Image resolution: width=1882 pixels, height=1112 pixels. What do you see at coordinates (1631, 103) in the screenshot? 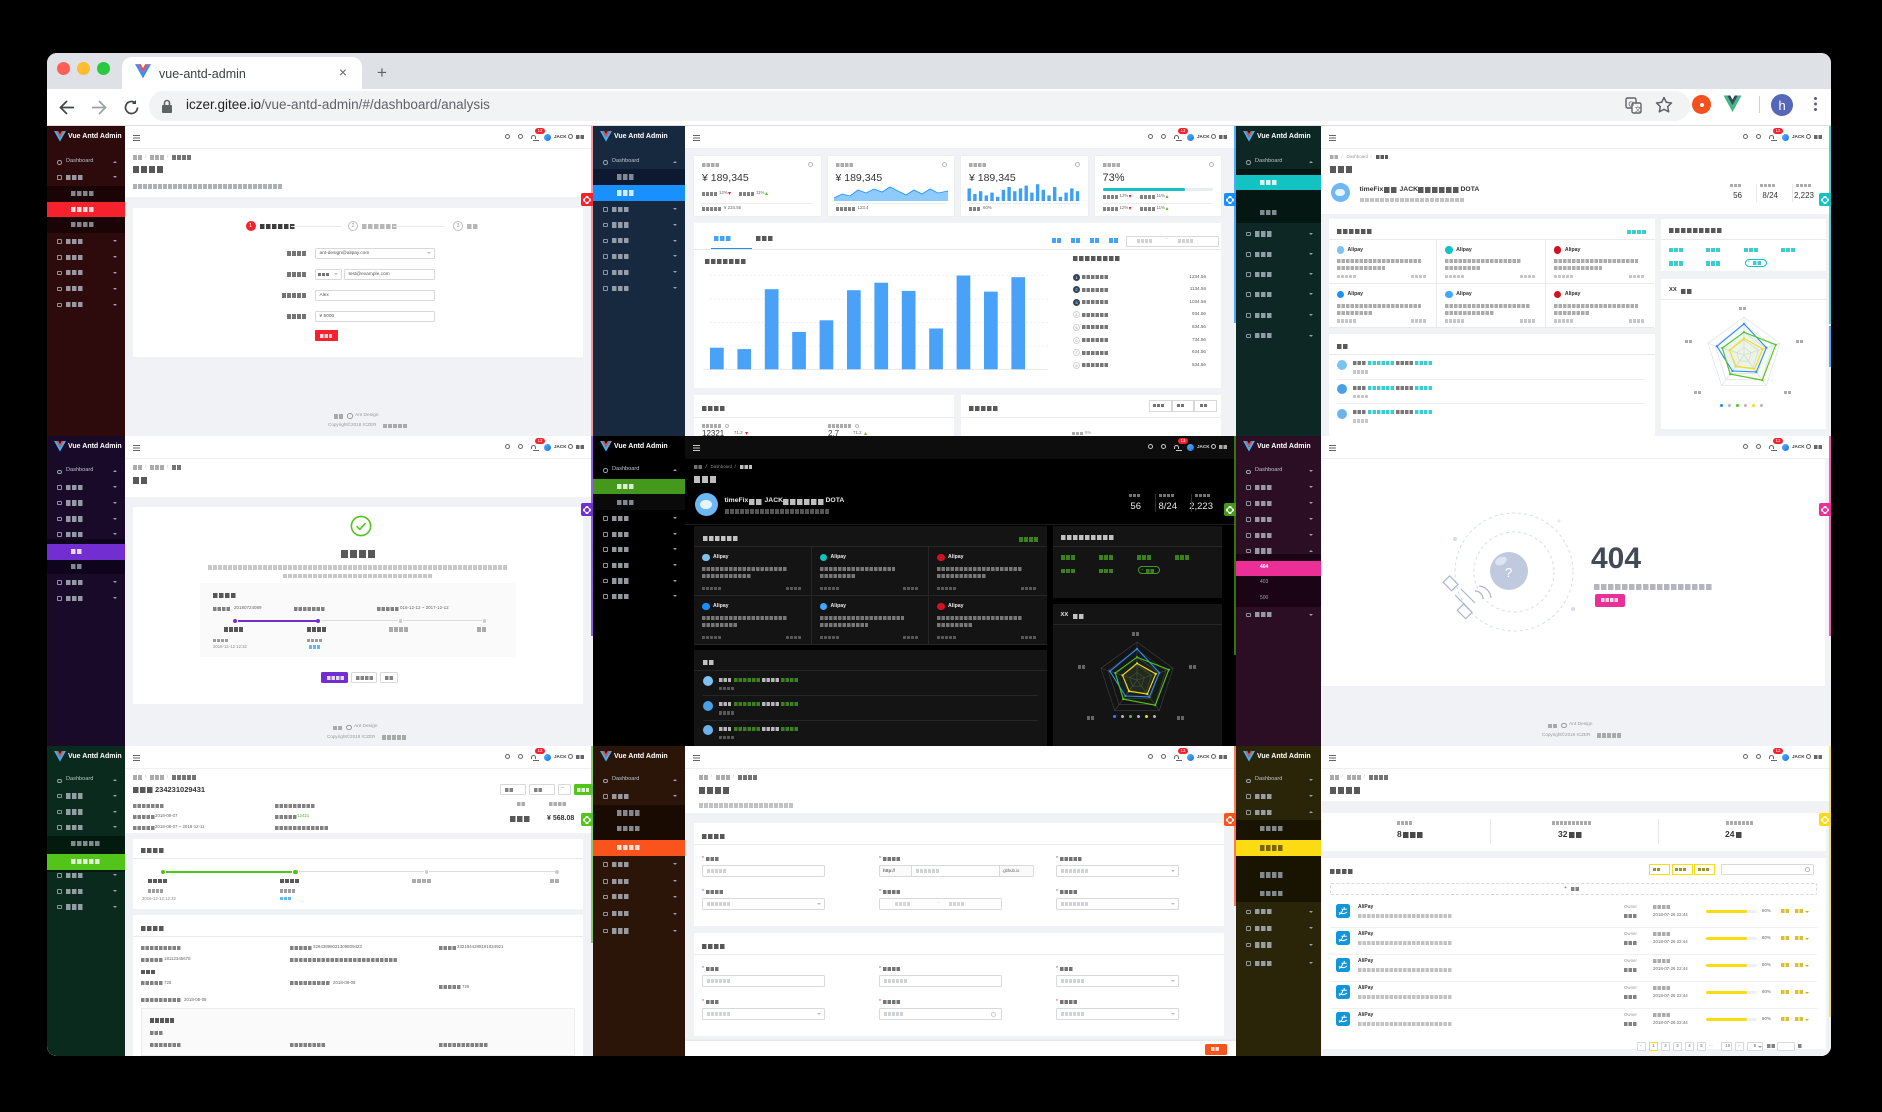
I see `svg-text: G` at bounding box center [1631, 103].